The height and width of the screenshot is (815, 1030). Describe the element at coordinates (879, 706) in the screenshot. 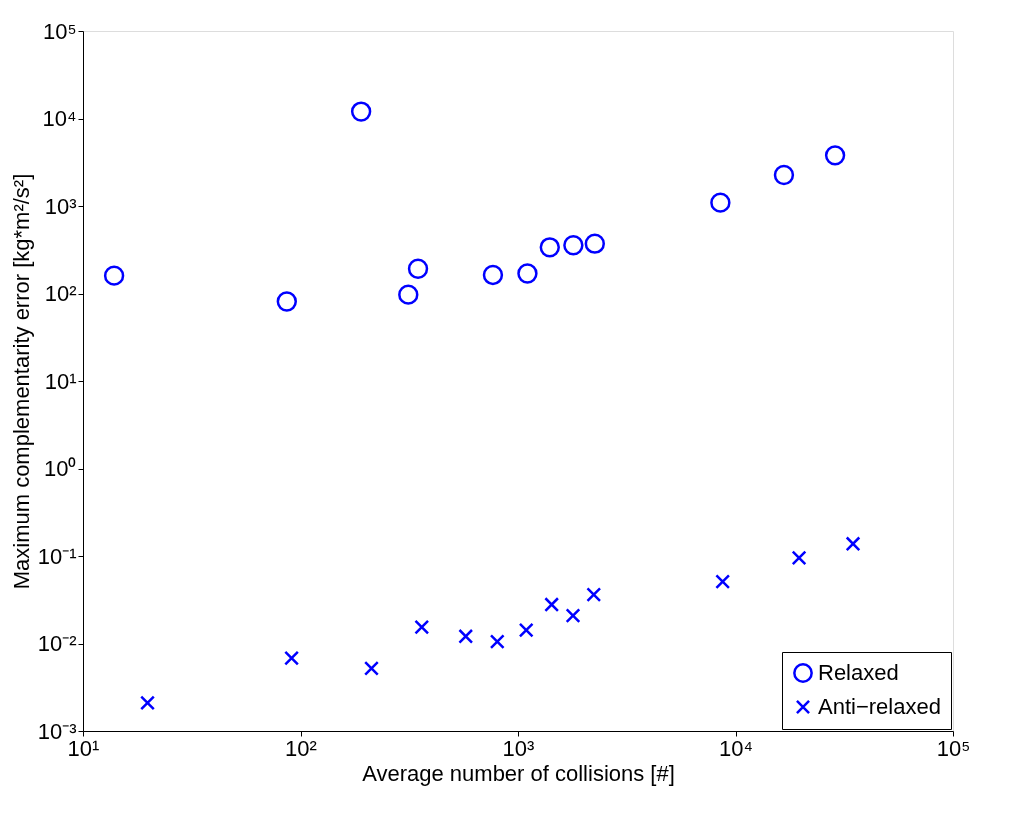

I see `legend-label: Anti−relaxed` at that location.